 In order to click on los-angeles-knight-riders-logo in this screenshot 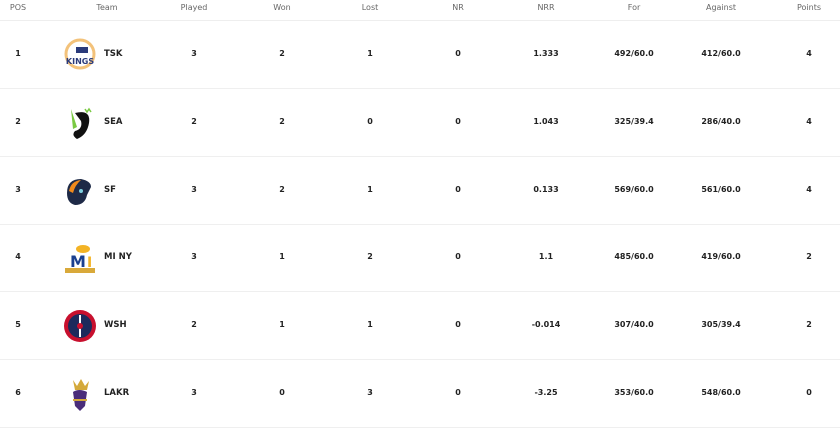, I will do `click(80, 394)`.